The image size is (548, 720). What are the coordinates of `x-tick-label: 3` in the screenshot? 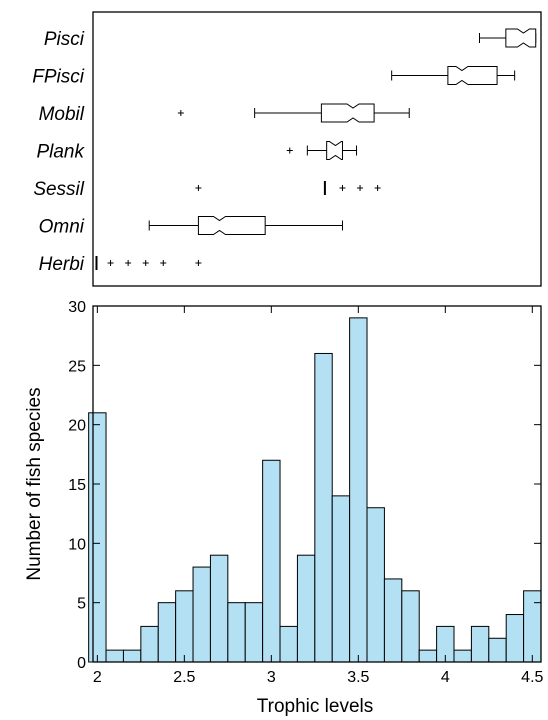 It's located at (271, 677).